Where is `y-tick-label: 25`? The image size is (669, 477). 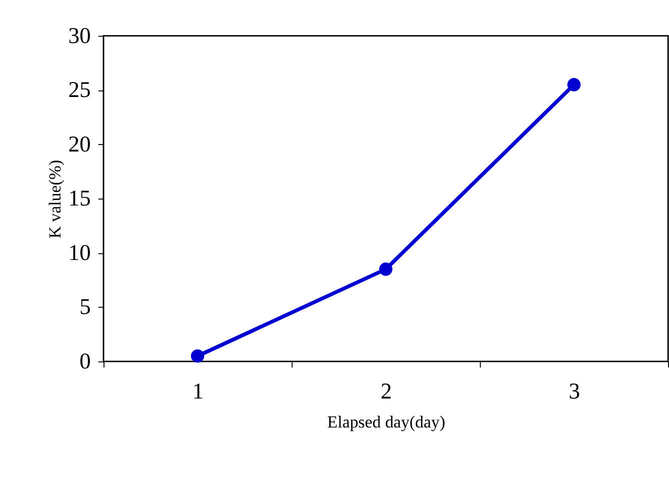
y-tick-label: 25 is located at coordinates (79, 89).